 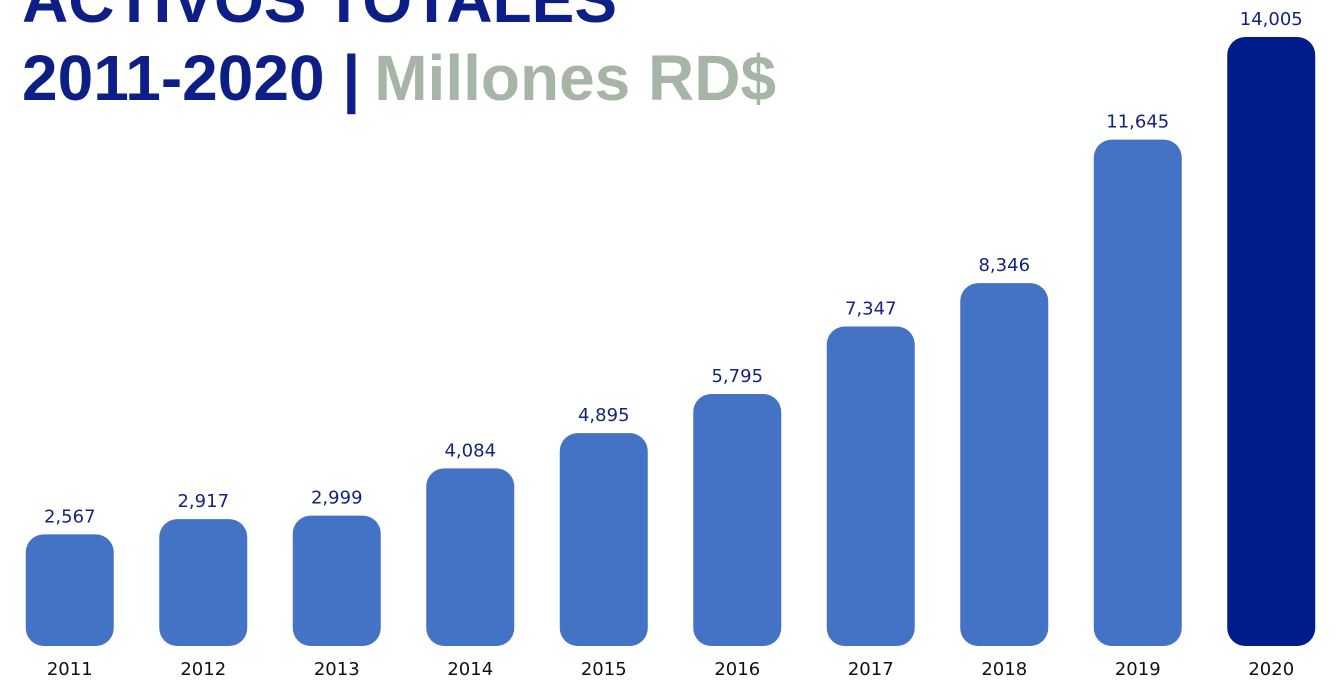 What do you see at coordinates (1137, 122) in the screenshot?
I see `value-label: 11,645` at bounding box center [1137, 122].